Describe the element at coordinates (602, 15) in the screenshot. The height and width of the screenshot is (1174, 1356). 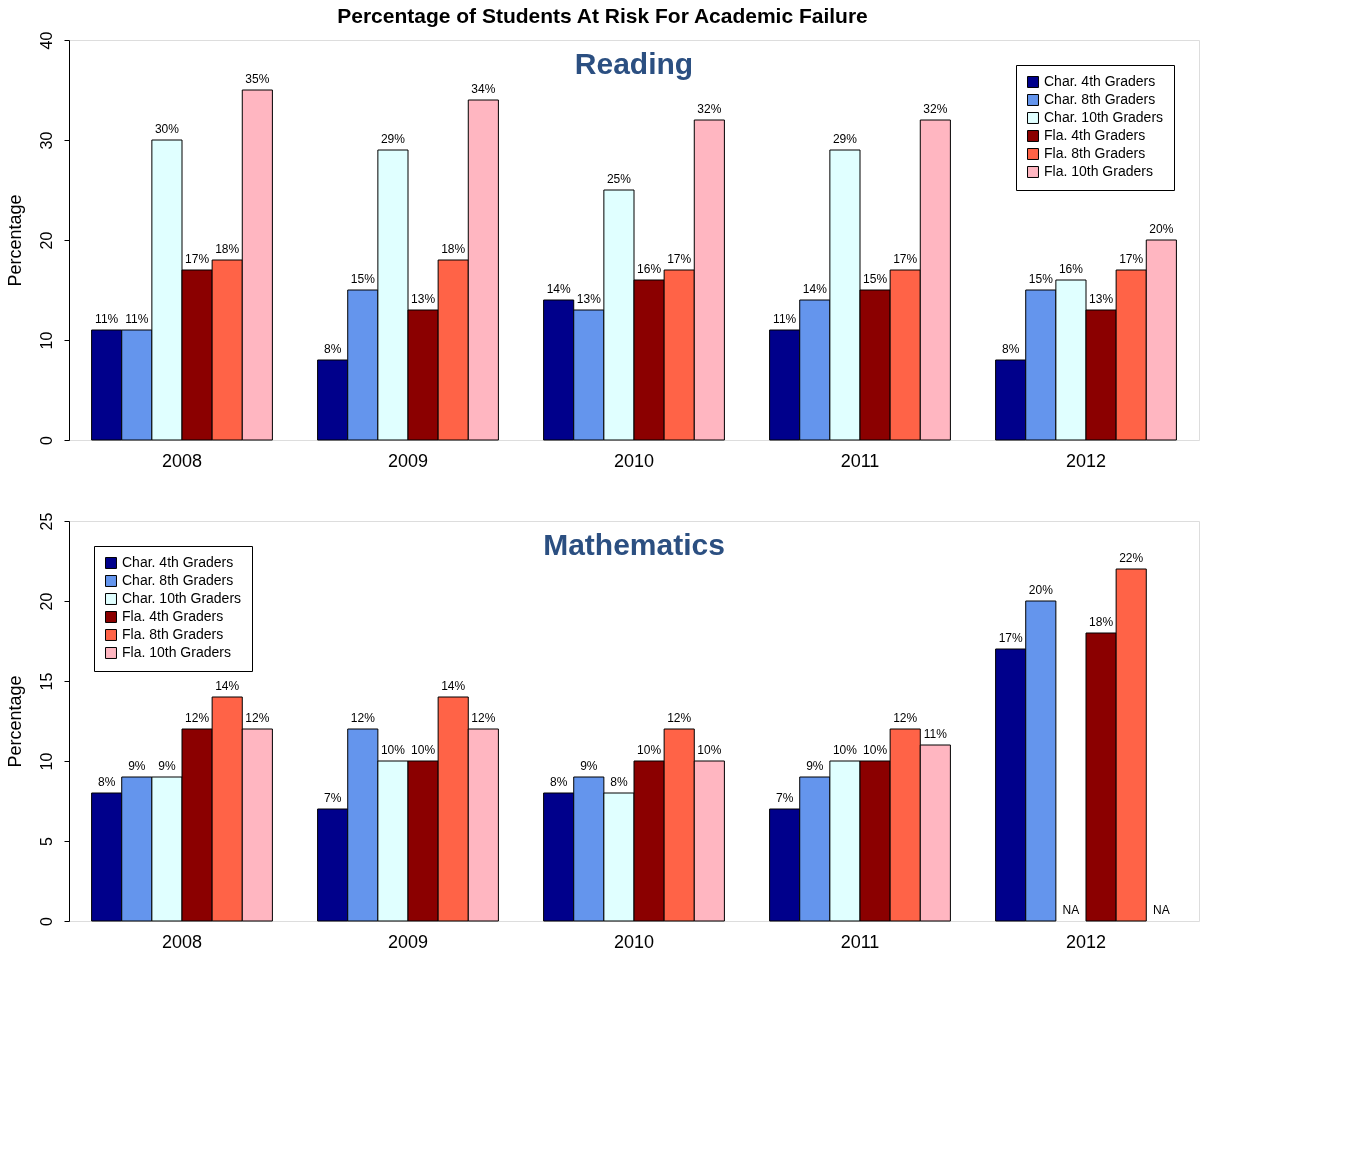
I see `chart-title: Percentage of Students At Risk For Academic Failure` at that location.